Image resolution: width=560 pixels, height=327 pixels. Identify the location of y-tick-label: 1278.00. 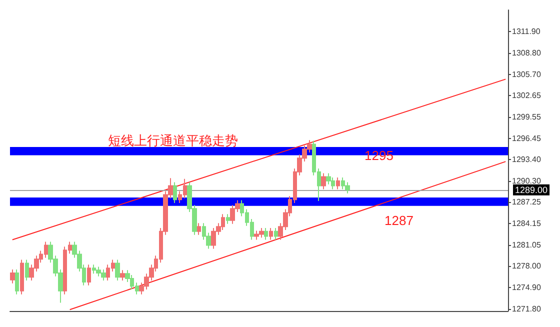
(527, 266).